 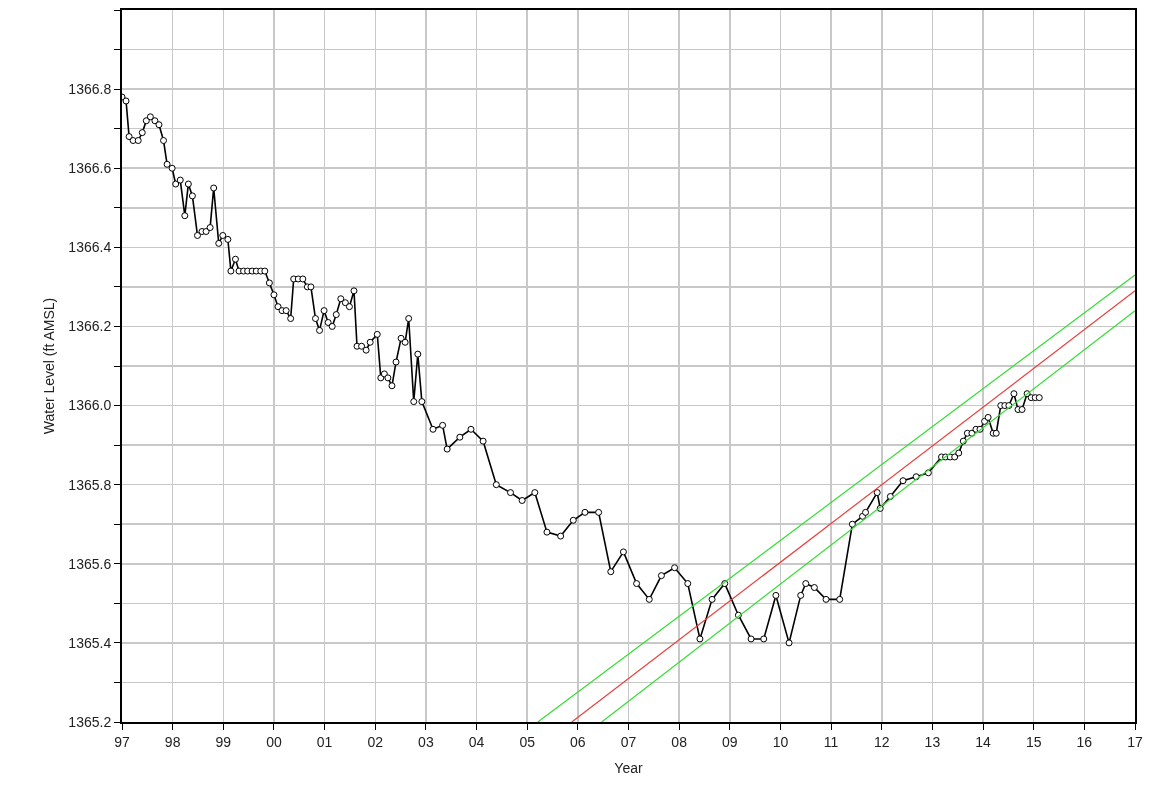 I want to click on x-tick-label: 13, so click(x=932, y=741).